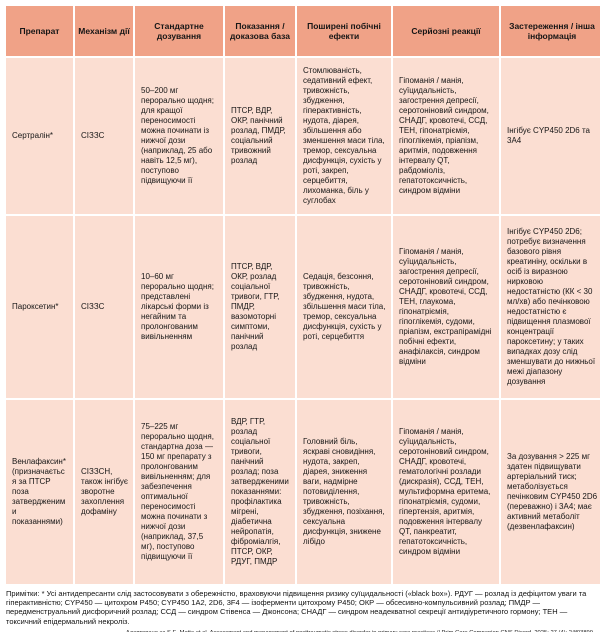 Image resolution: width=600 pixels, height=632 pixels. What do you see at coordinates (39, 31) in the screenshot?
I see `header-drug: Препарат` at bounding box center [39, 31].